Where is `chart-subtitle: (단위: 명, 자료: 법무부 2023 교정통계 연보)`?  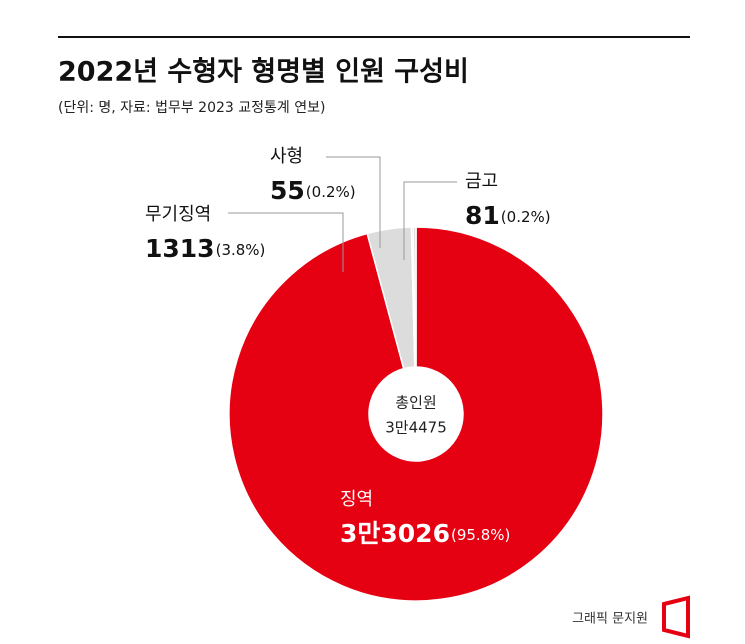 chart-subtitle: (단위: 명, 자료: 법무부 2023 교정통계 연보) is located at coordinates (191, 108).